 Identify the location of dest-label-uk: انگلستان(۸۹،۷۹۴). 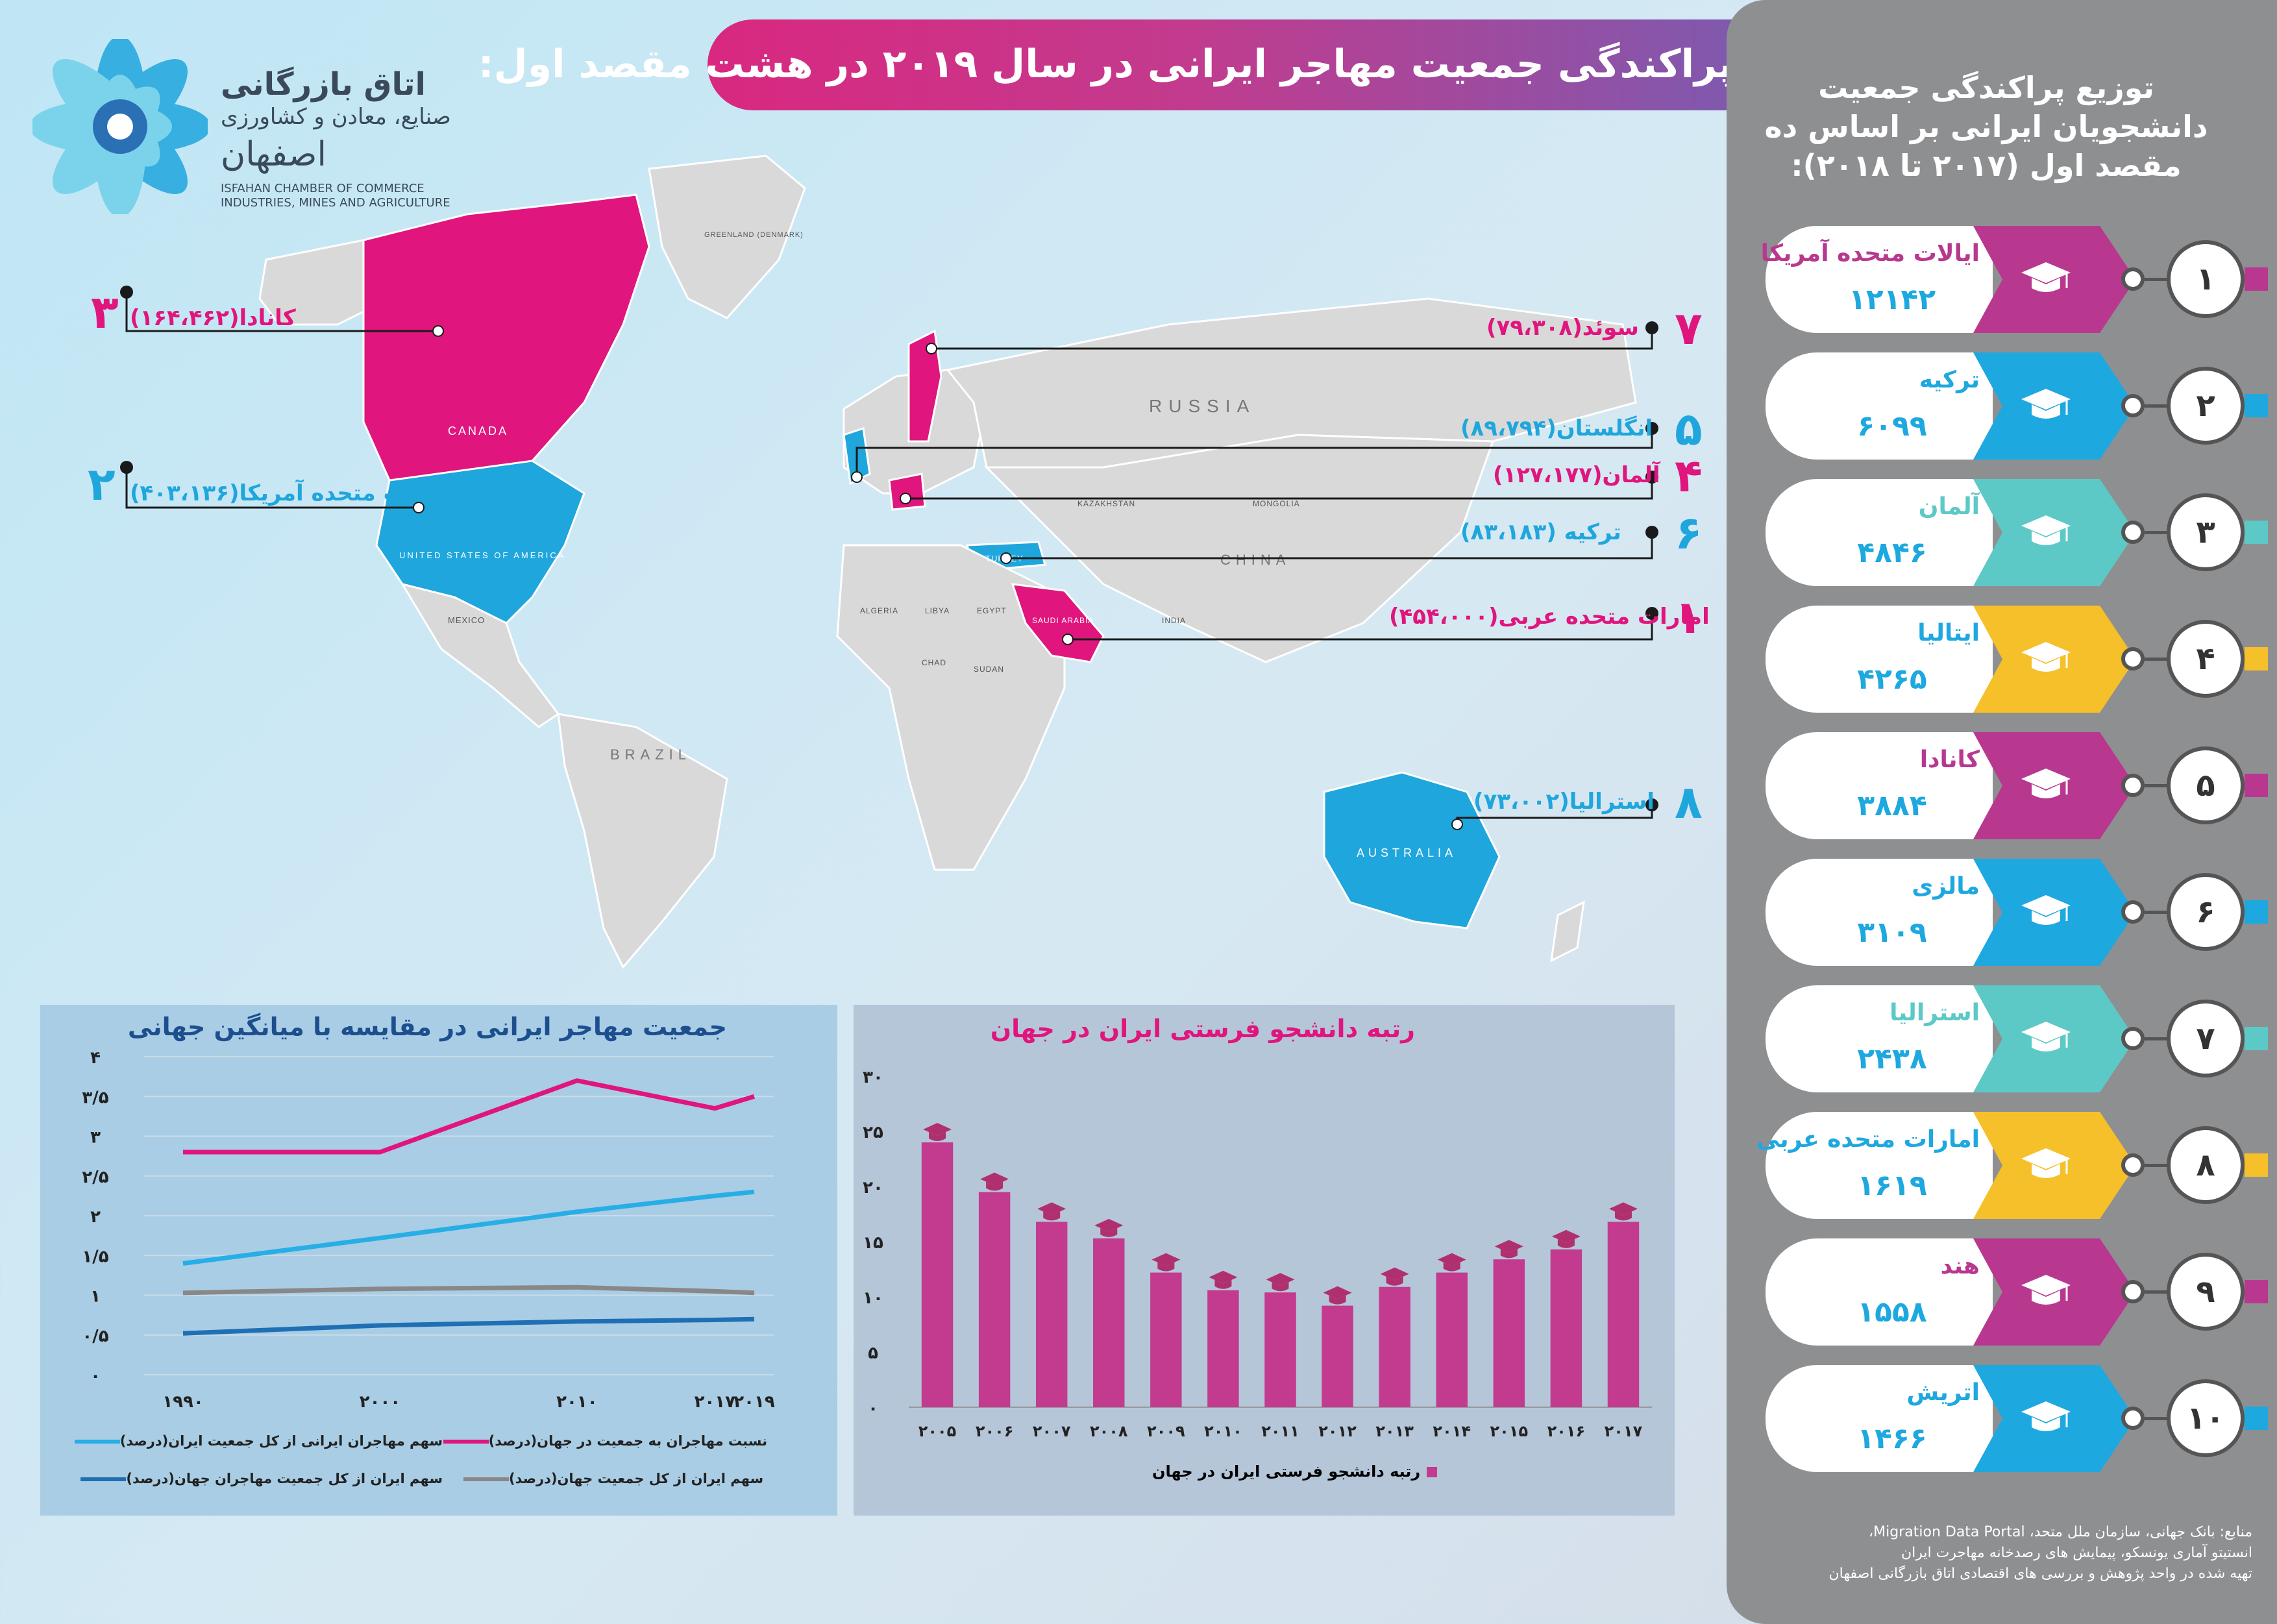
(1556, 428).